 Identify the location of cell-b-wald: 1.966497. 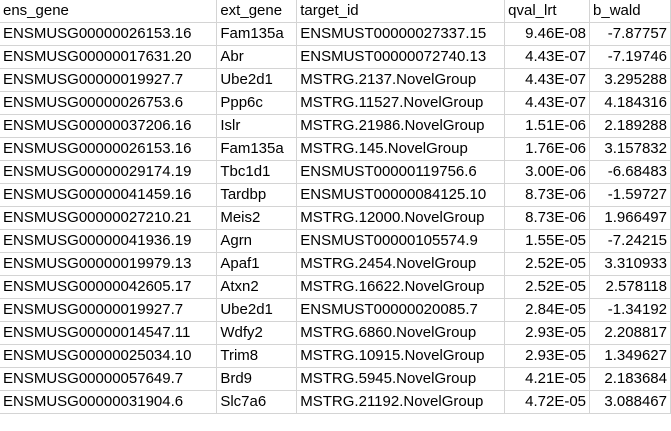
(630, 218).